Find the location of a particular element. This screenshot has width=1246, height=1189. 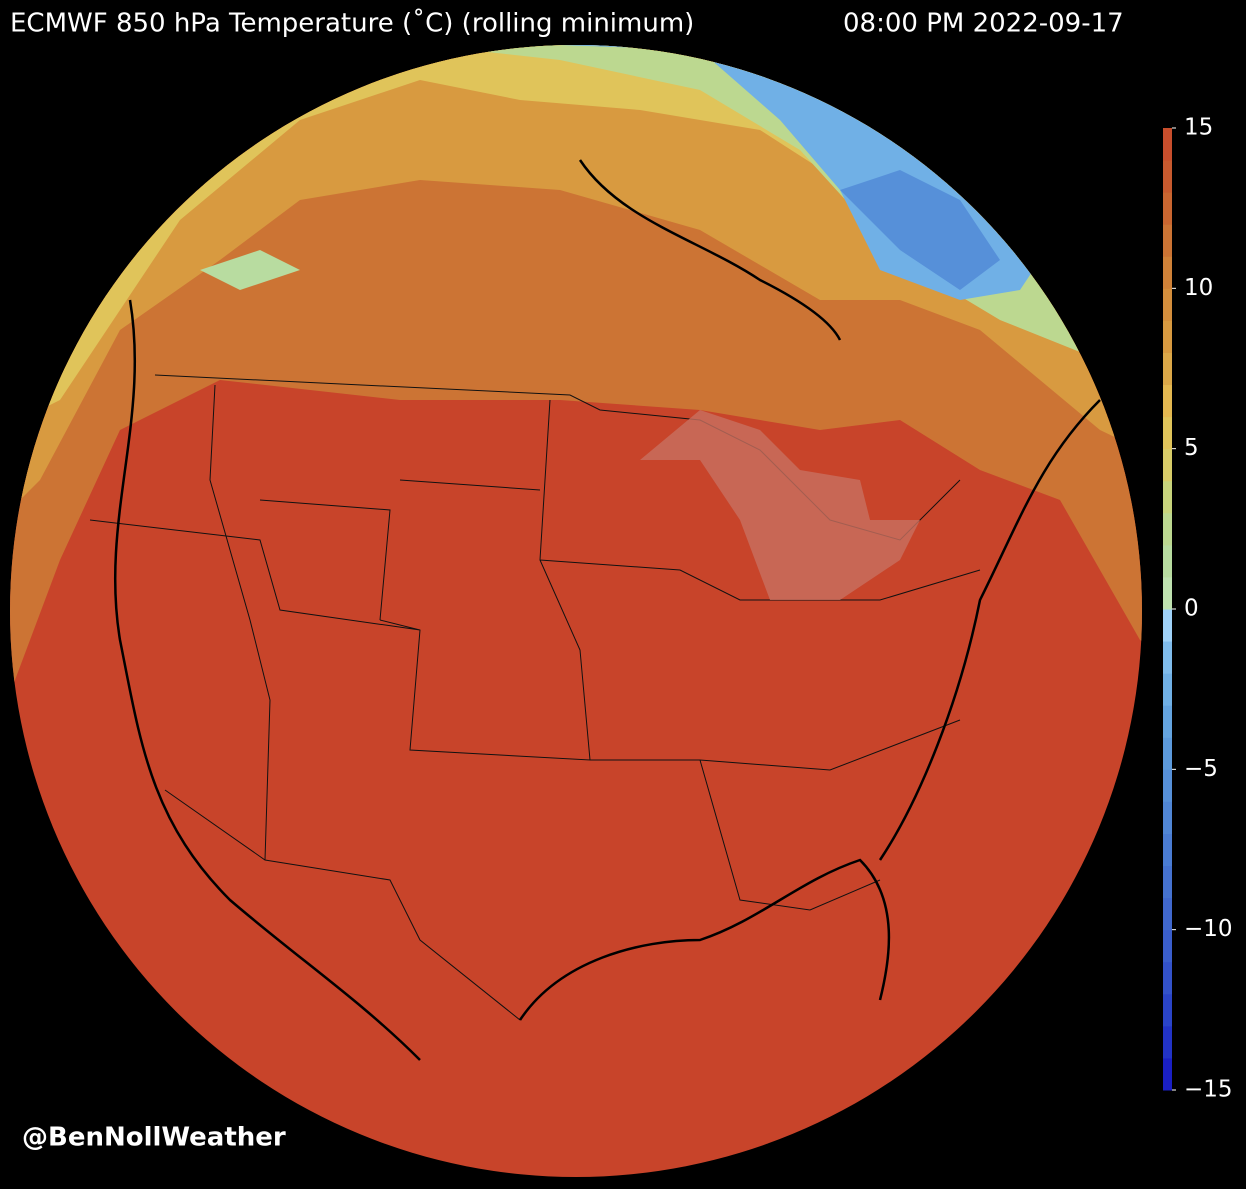

colorbar-tick-label: 10 is located at coordinates (1198, 288).